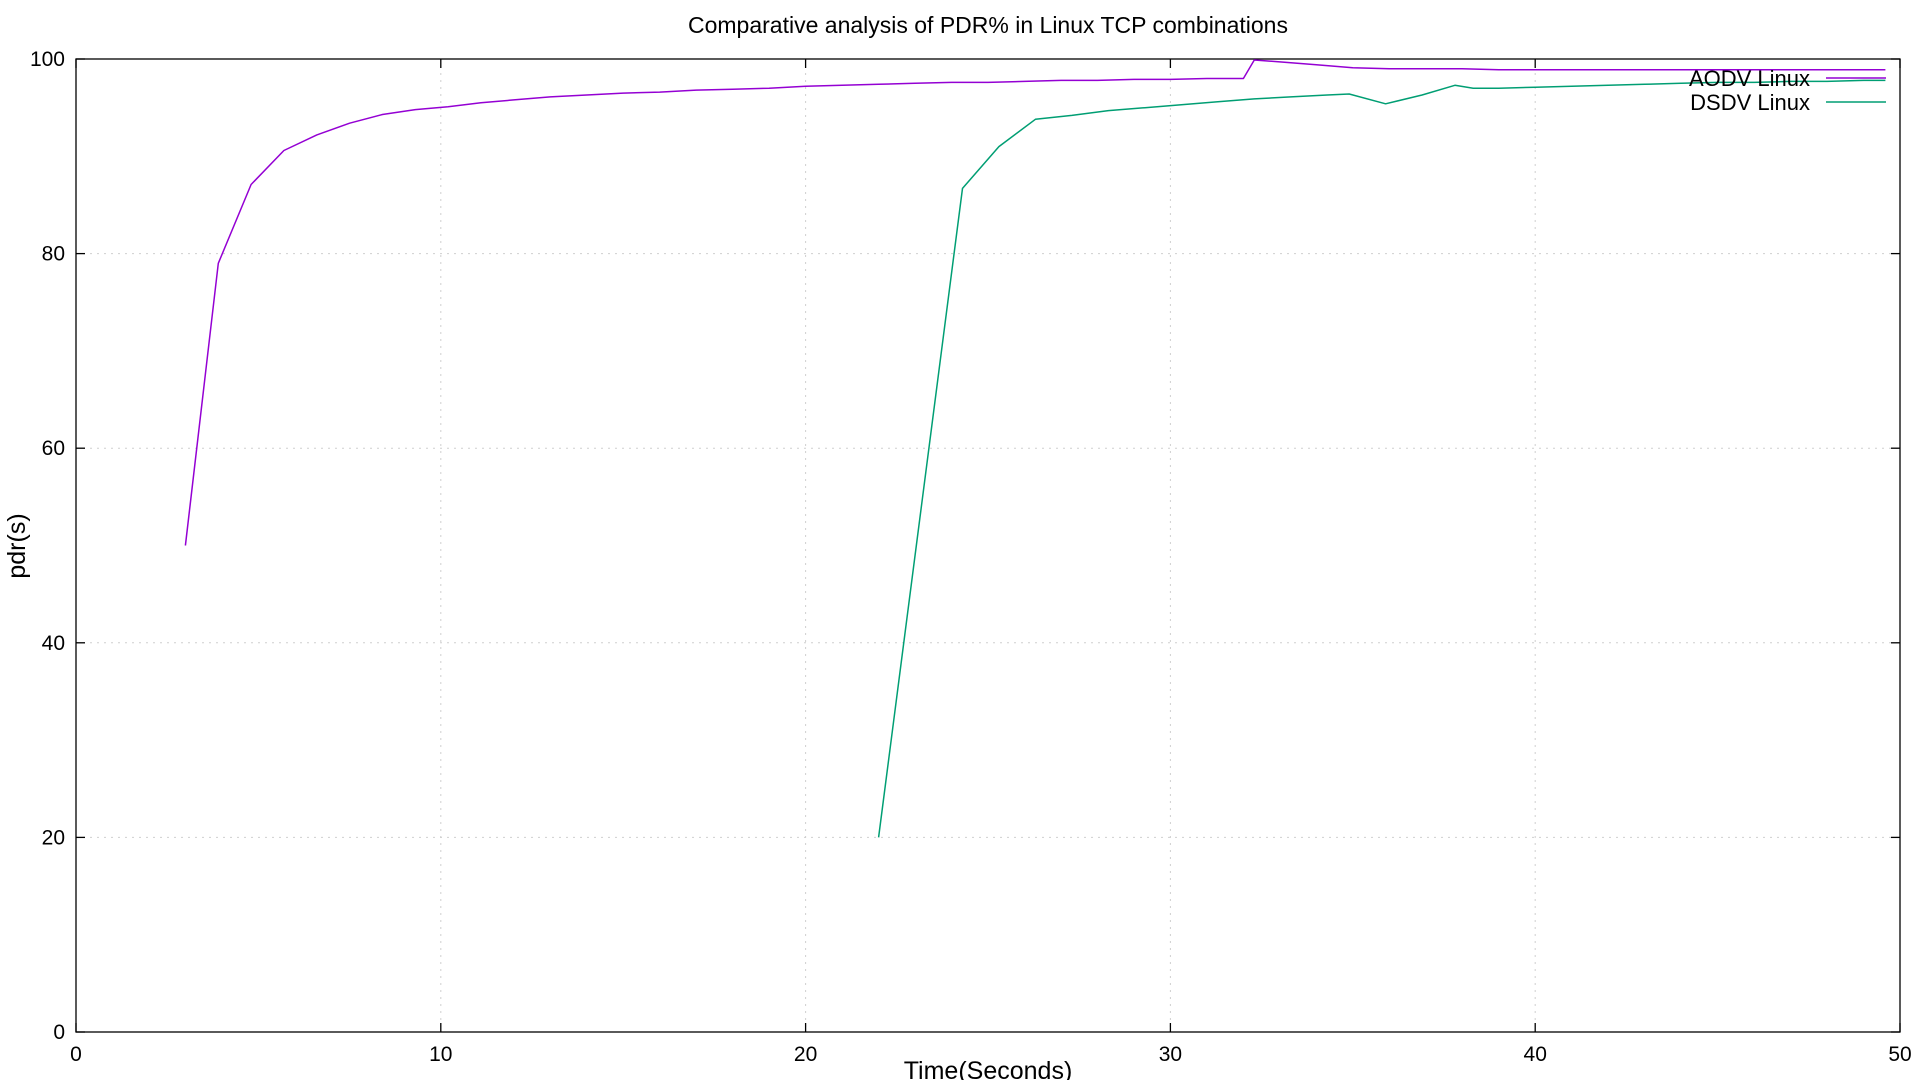 The image size is (1920, 1085). I want to click on legend-label: DSDV Linux, so click(1750, 102).